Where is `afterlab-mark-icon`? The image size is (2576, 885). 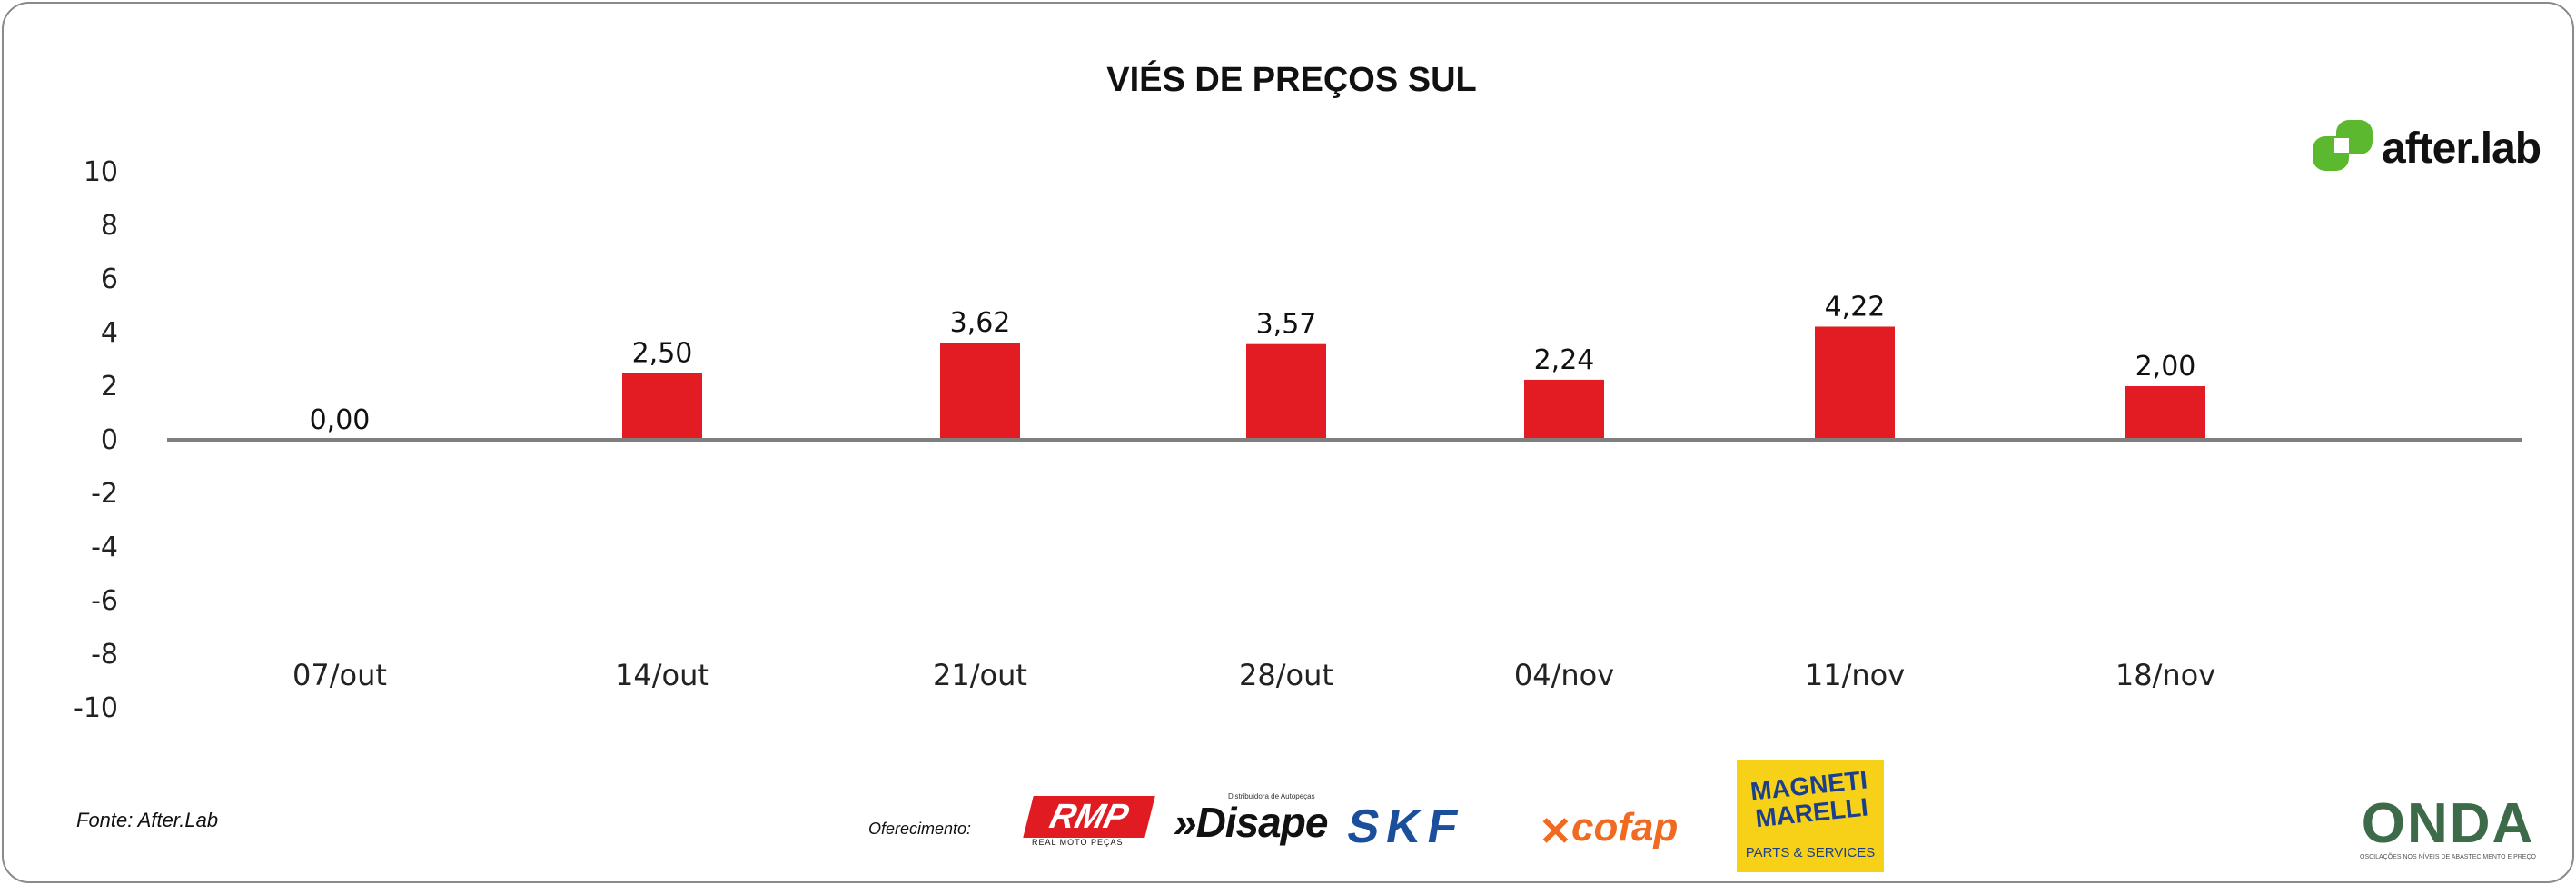
afterlab-mark-icon is located at coordinates (2343, 145).